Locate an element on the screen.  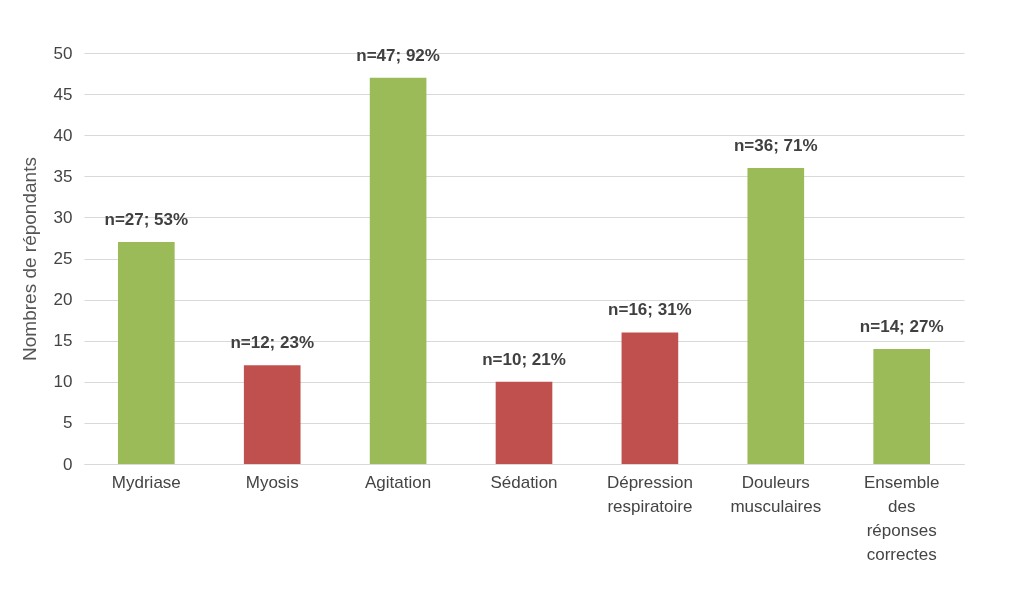
y-tick-label: 5 is located at coordinates (68, 423).